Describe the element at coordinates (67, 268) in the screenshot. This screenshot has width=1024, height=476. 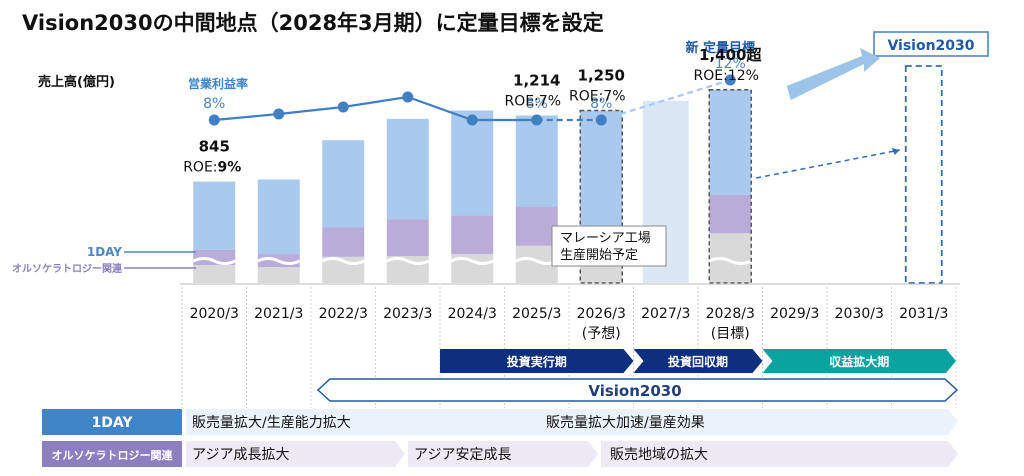
I see `legend-ortho-label: オルソケラトロジー関連` at that location.